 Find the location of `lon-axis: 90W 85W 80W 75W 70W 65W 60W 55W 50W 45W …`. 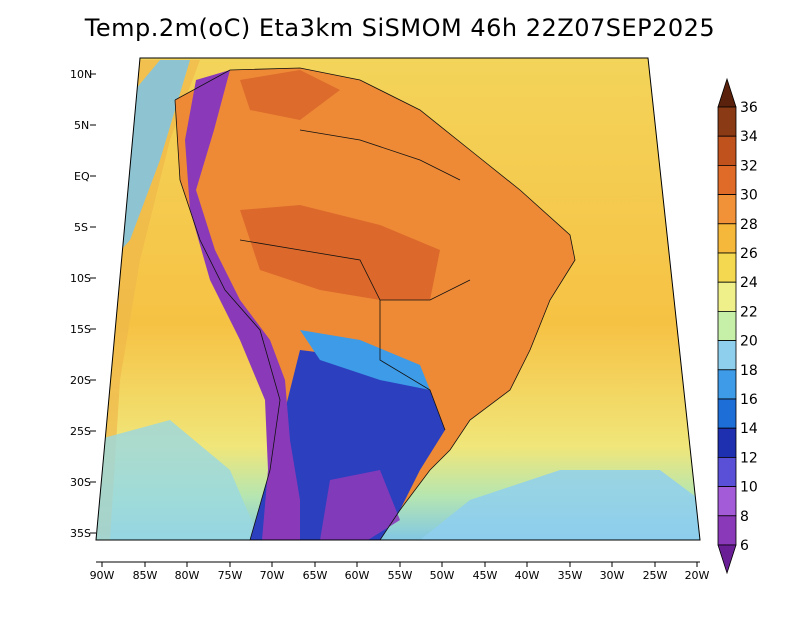

lon-axis: 90W 85W 80W 75W 70W 65W 60W 55W 50W 45W … is located at coordinates (400, 571).